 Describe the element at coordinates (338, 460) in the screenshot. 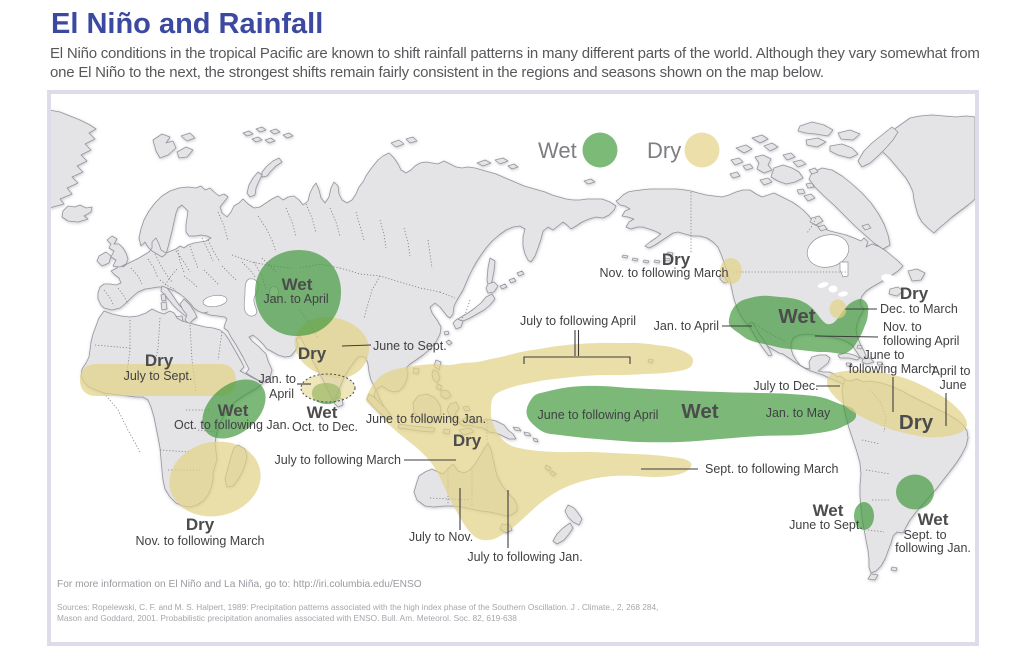

I see `svg-text: July to following March` at that location.